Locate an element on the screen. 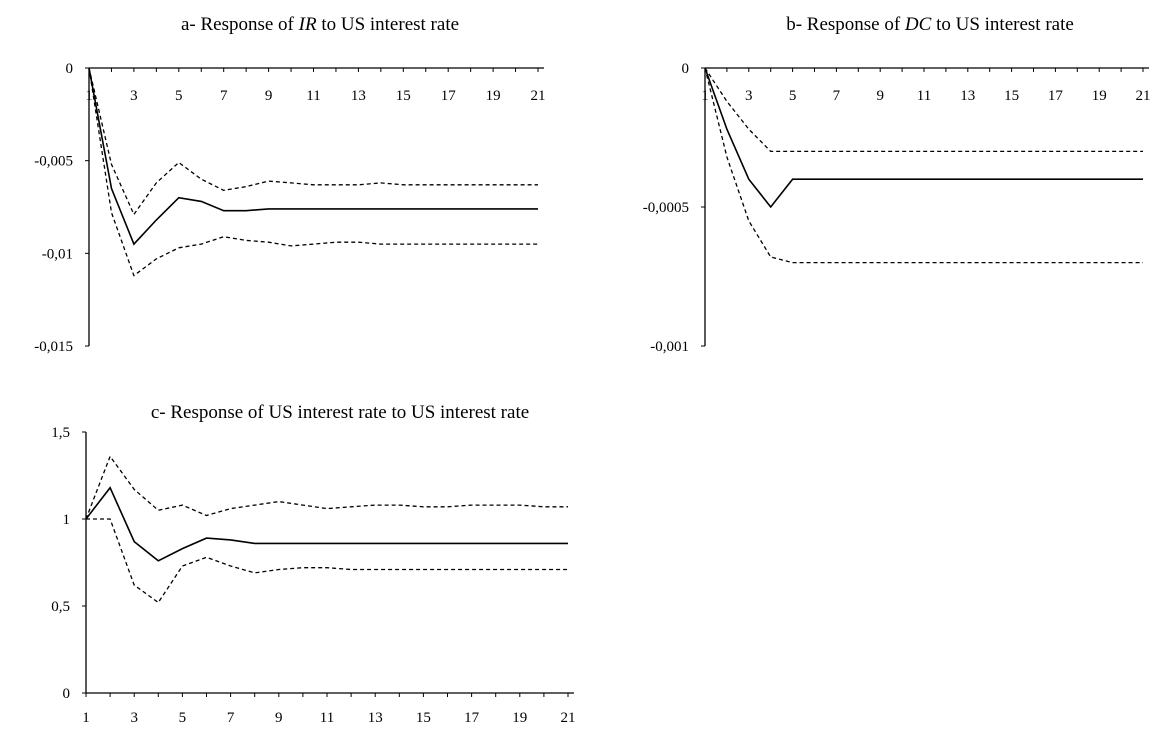 This screenshot has width=1163, height=730. y-tick-label: 1,5 is located at coordinates (60, 433).